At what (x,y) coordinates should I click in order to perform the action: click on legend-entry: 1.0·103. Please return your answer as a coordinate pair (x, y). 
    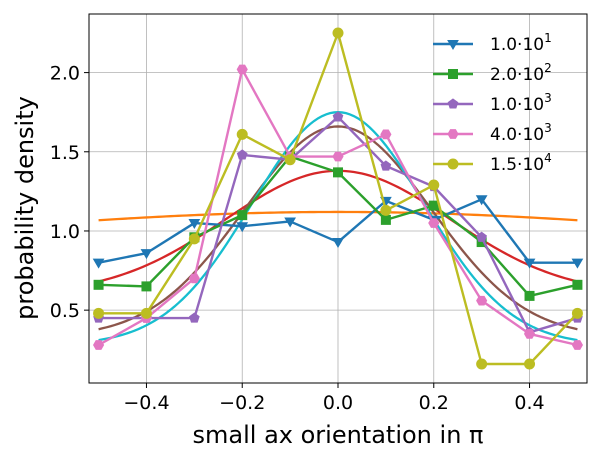
    Looking at the image, I should click on (492, 103).